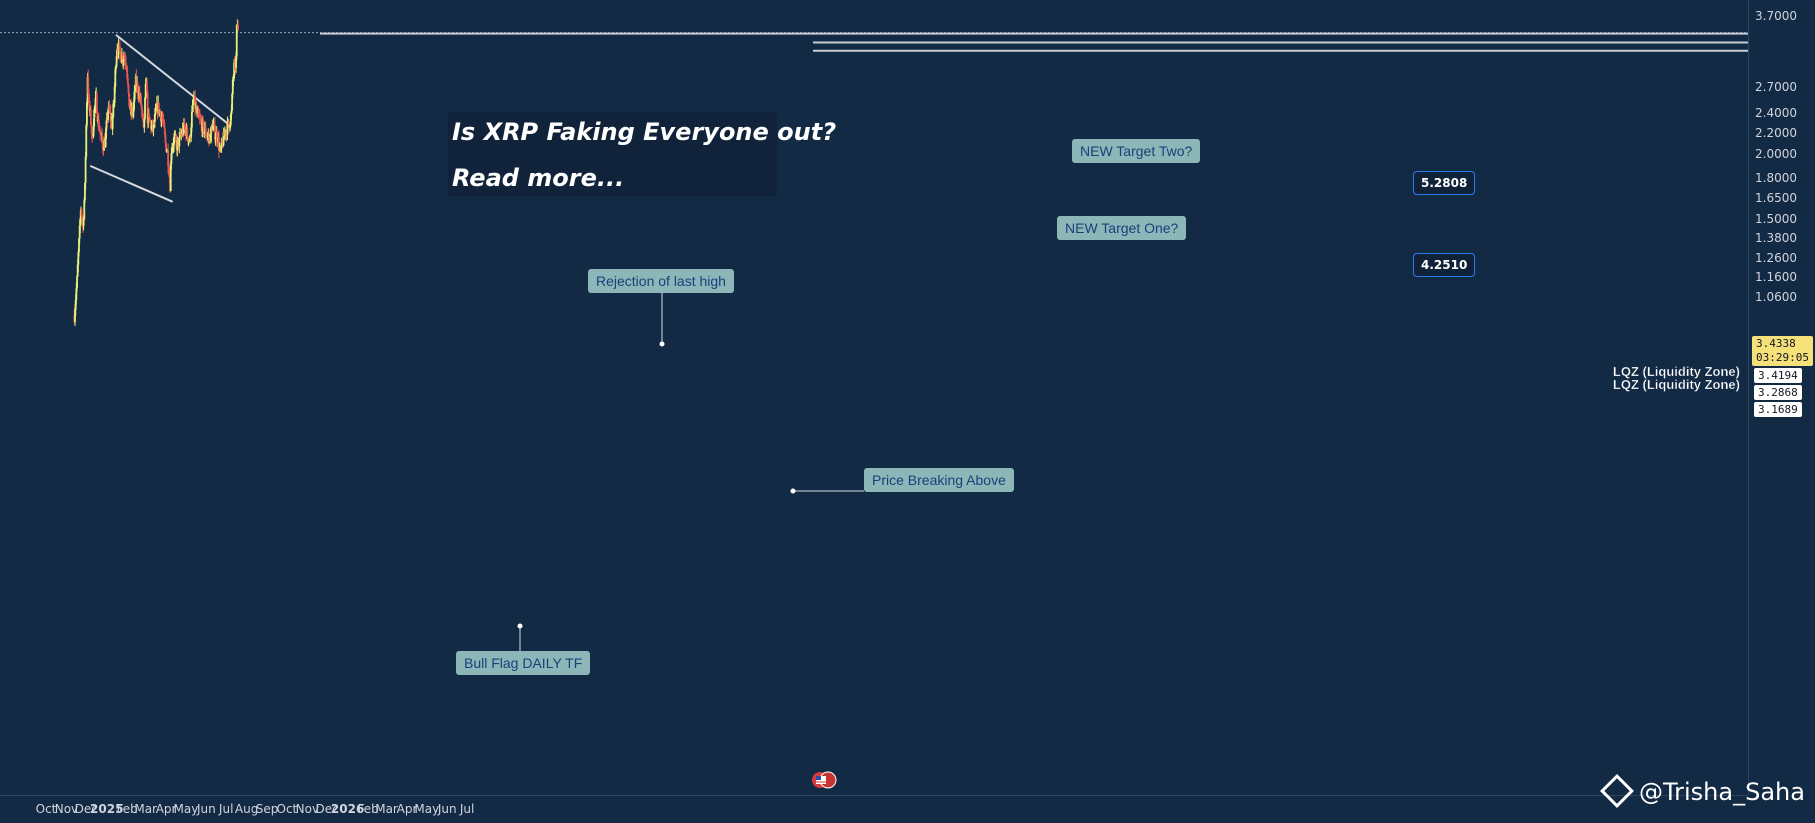 Image resolution: width=1815 pixels, height=823 pixels. What do you see at coordinates (46, 809) in the screenshot?
I see `time-tick-label: Oct` at bounding box center [46, 809].